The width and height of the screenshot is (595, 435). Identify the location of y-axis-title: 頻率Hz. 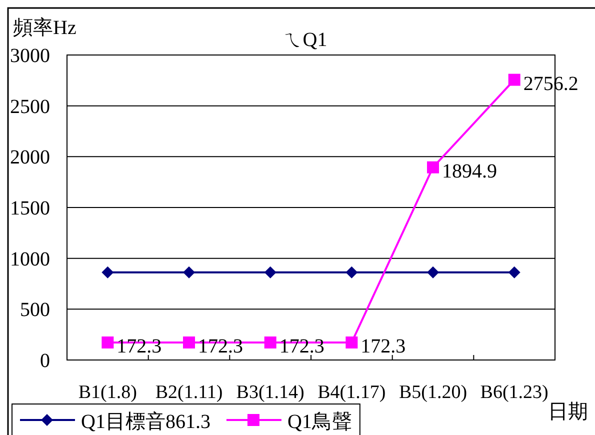
(44, 28).